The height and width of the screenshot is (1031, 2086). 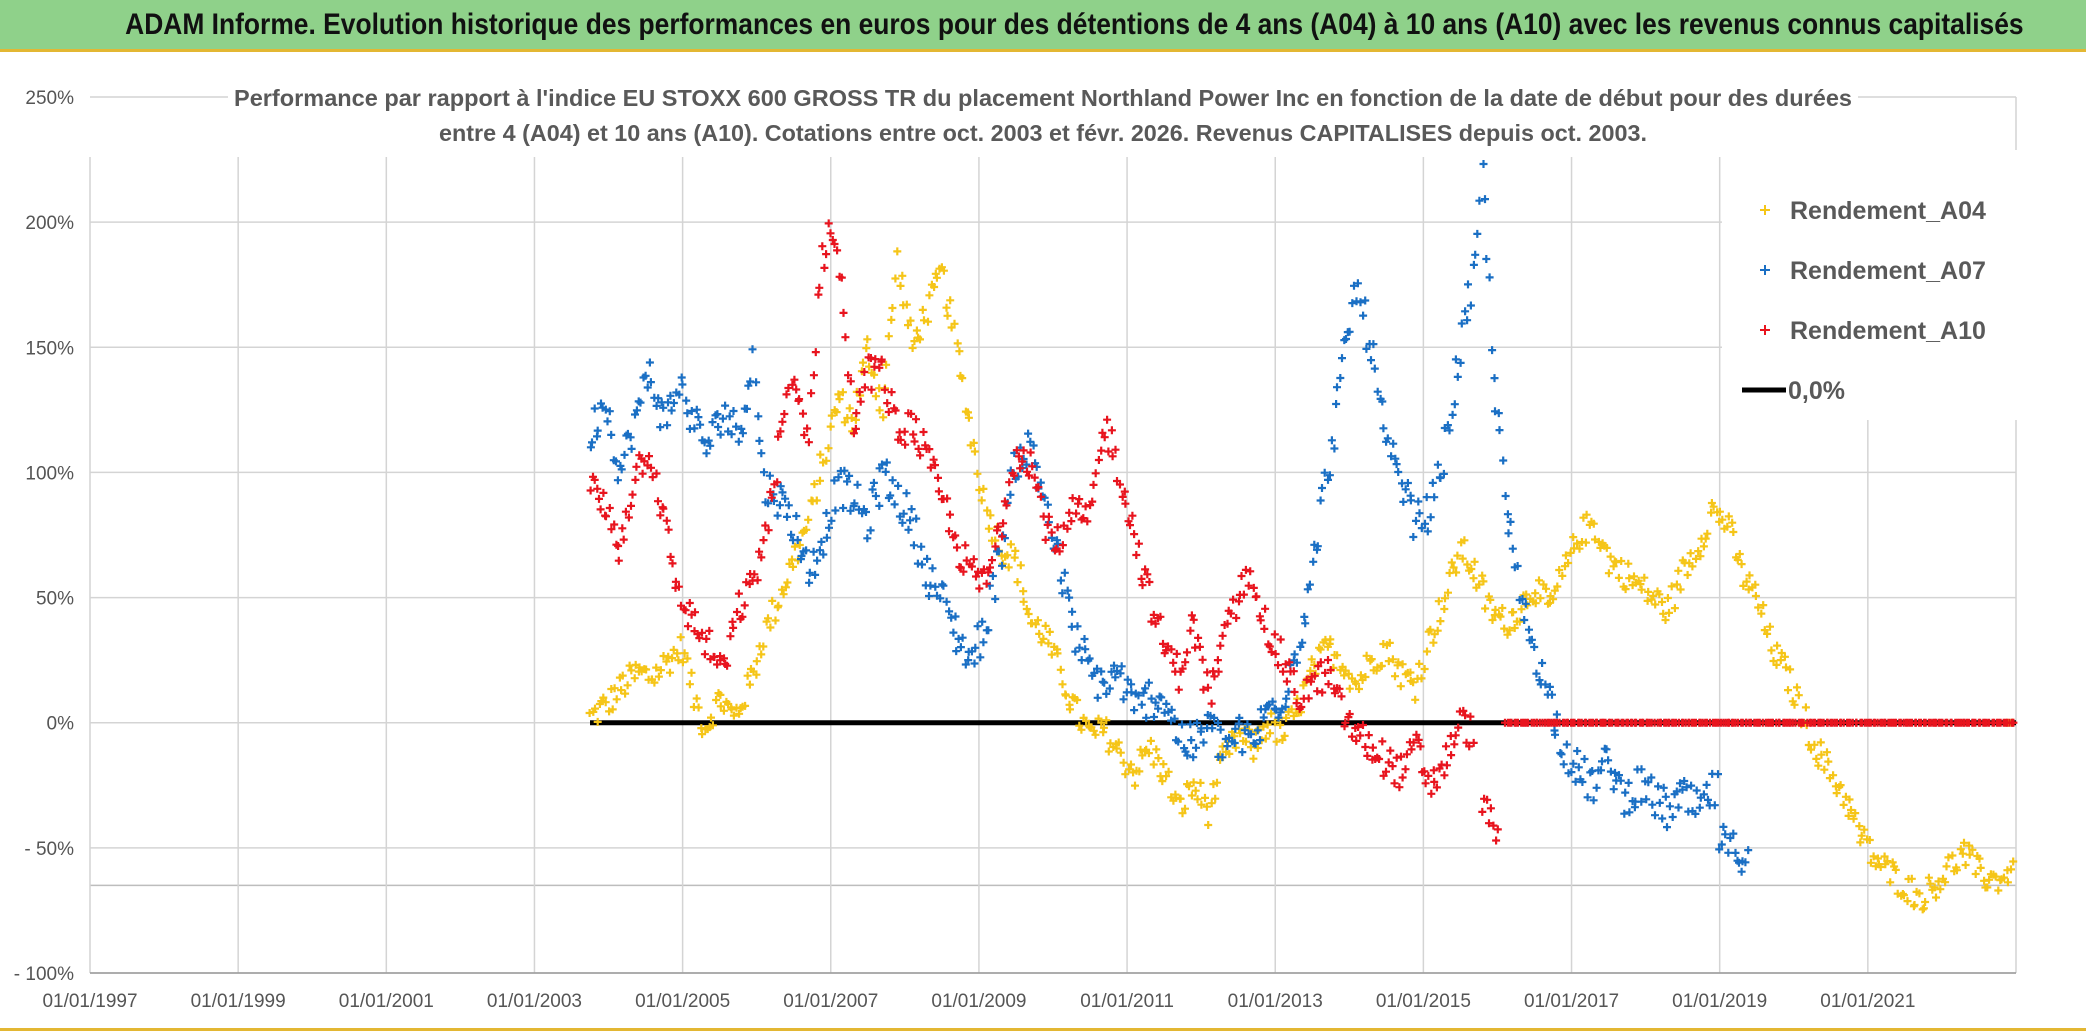 I want to click on x-tick-label: 01/01/2019, so click(x=1719, y=1001).